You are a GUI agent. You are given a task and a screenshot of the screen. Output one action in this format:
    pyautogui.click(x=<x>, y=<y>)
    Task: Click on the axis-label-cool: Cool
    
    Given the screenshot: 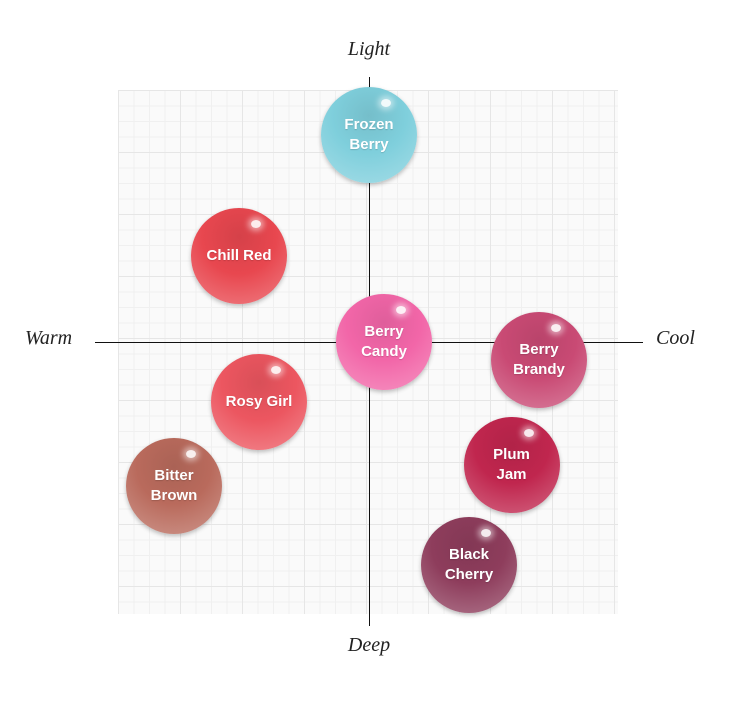 What is the action you would take?
    pyautogui.click(x=675, y=338)
    